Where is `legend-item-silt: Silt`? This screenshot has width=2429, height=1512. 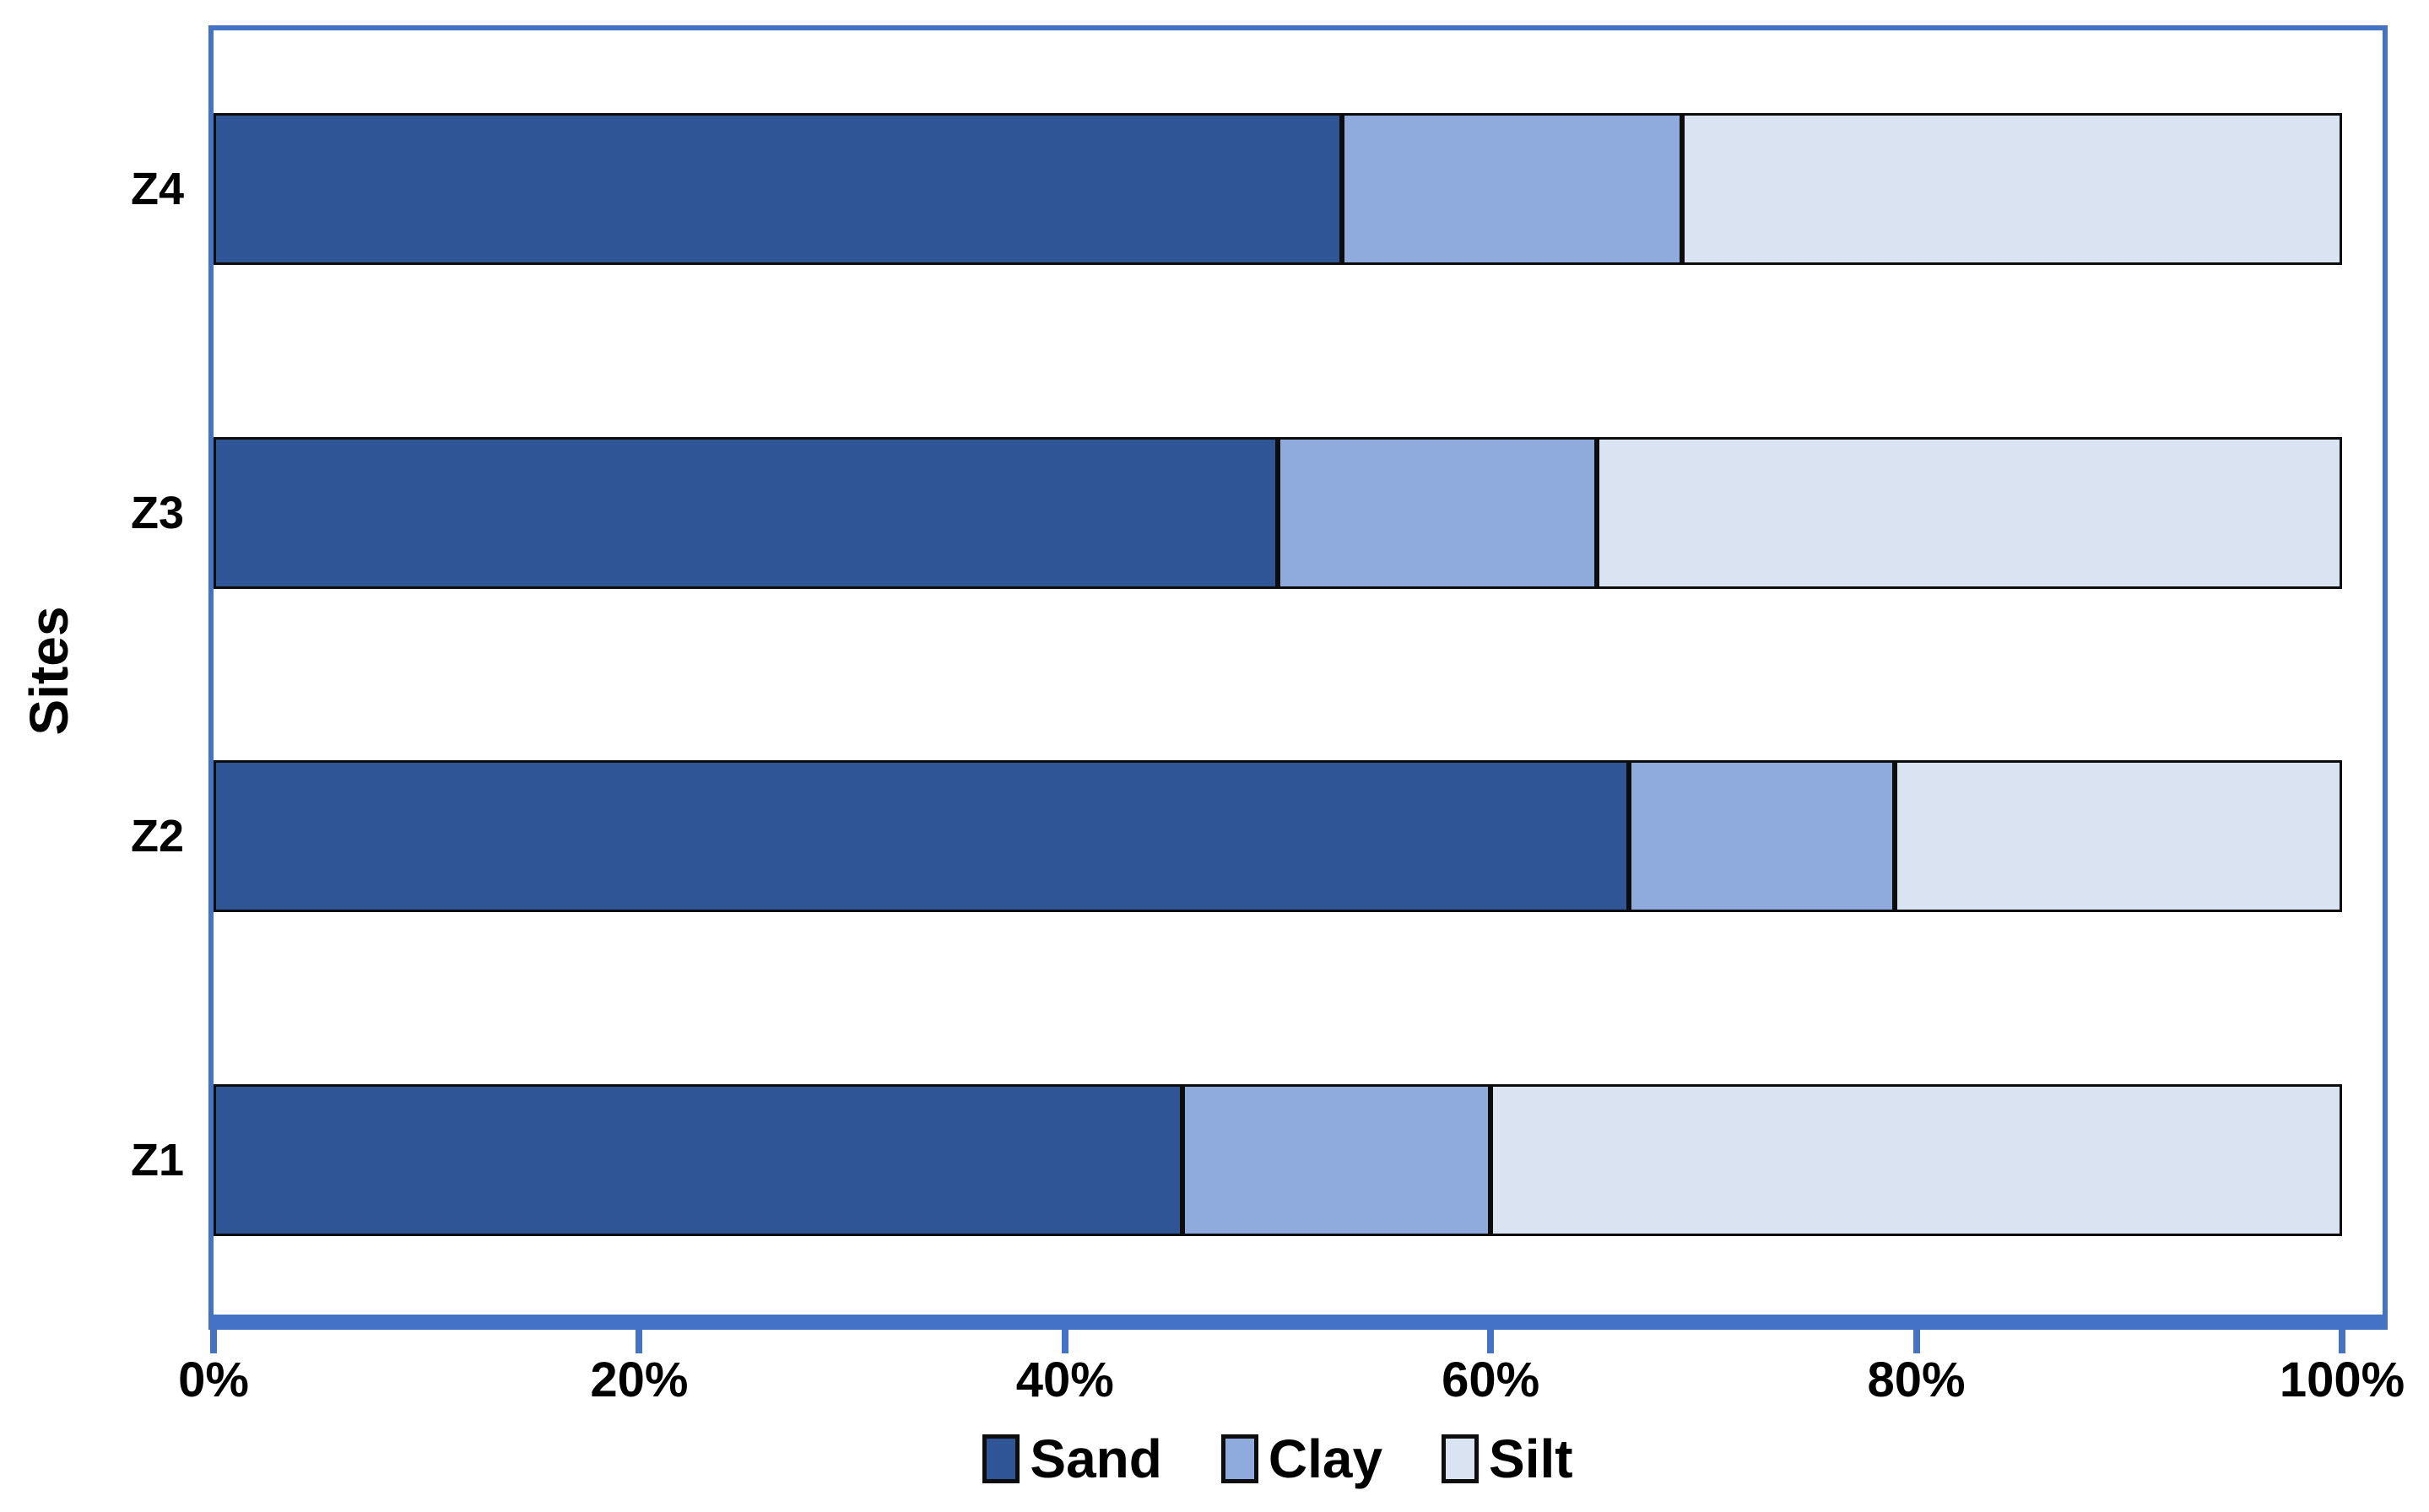 legend-item-silt: Silt is located at coordinates (1507, 1458).